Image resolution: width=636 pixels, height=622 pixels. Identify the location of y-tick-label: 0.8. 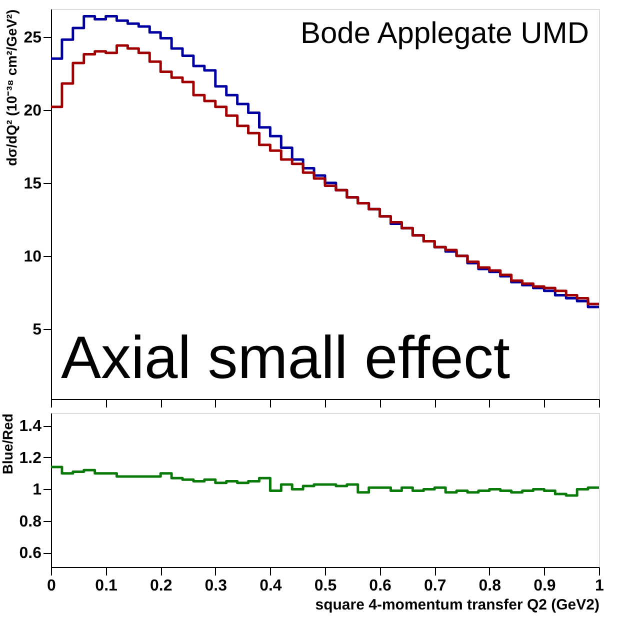
(30, 521).